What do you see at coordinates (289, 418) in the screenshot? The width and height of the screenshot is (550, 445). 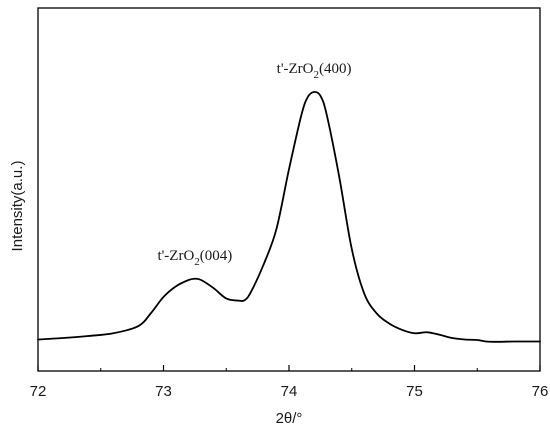 I see `x-axis-title: 2θ/°` at bounding box center [289, 418].